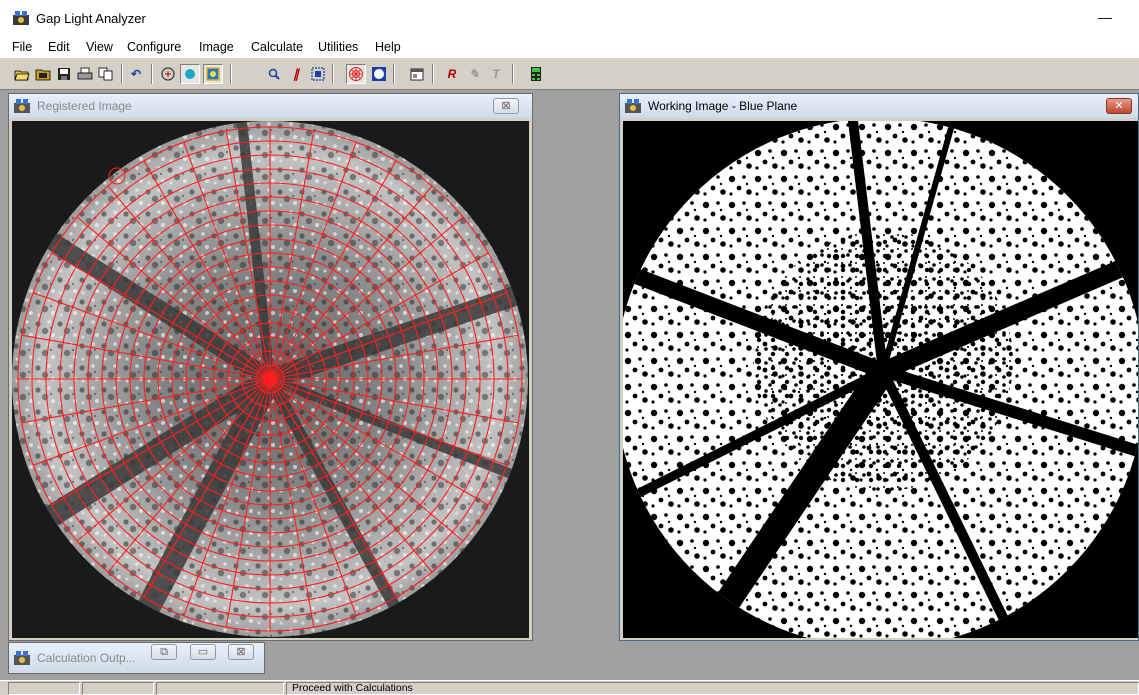 The image size is (1139, 695). I want to click on app-titlebar: Gap Light Analyzer —, so click(569, 19).